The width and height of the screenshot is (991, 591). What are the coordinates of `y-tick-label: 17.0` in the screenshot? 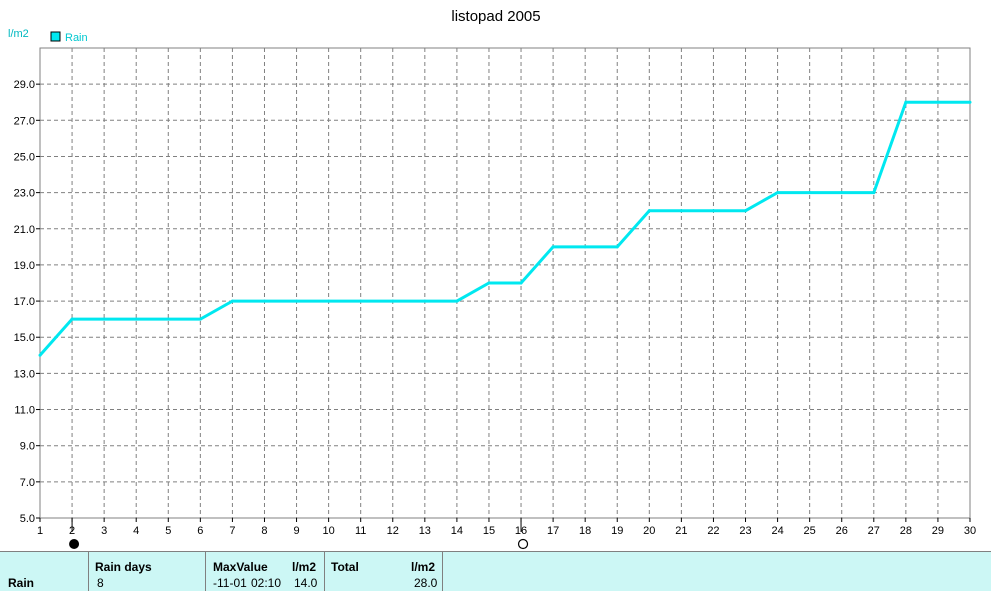 It's located at (24, 302).